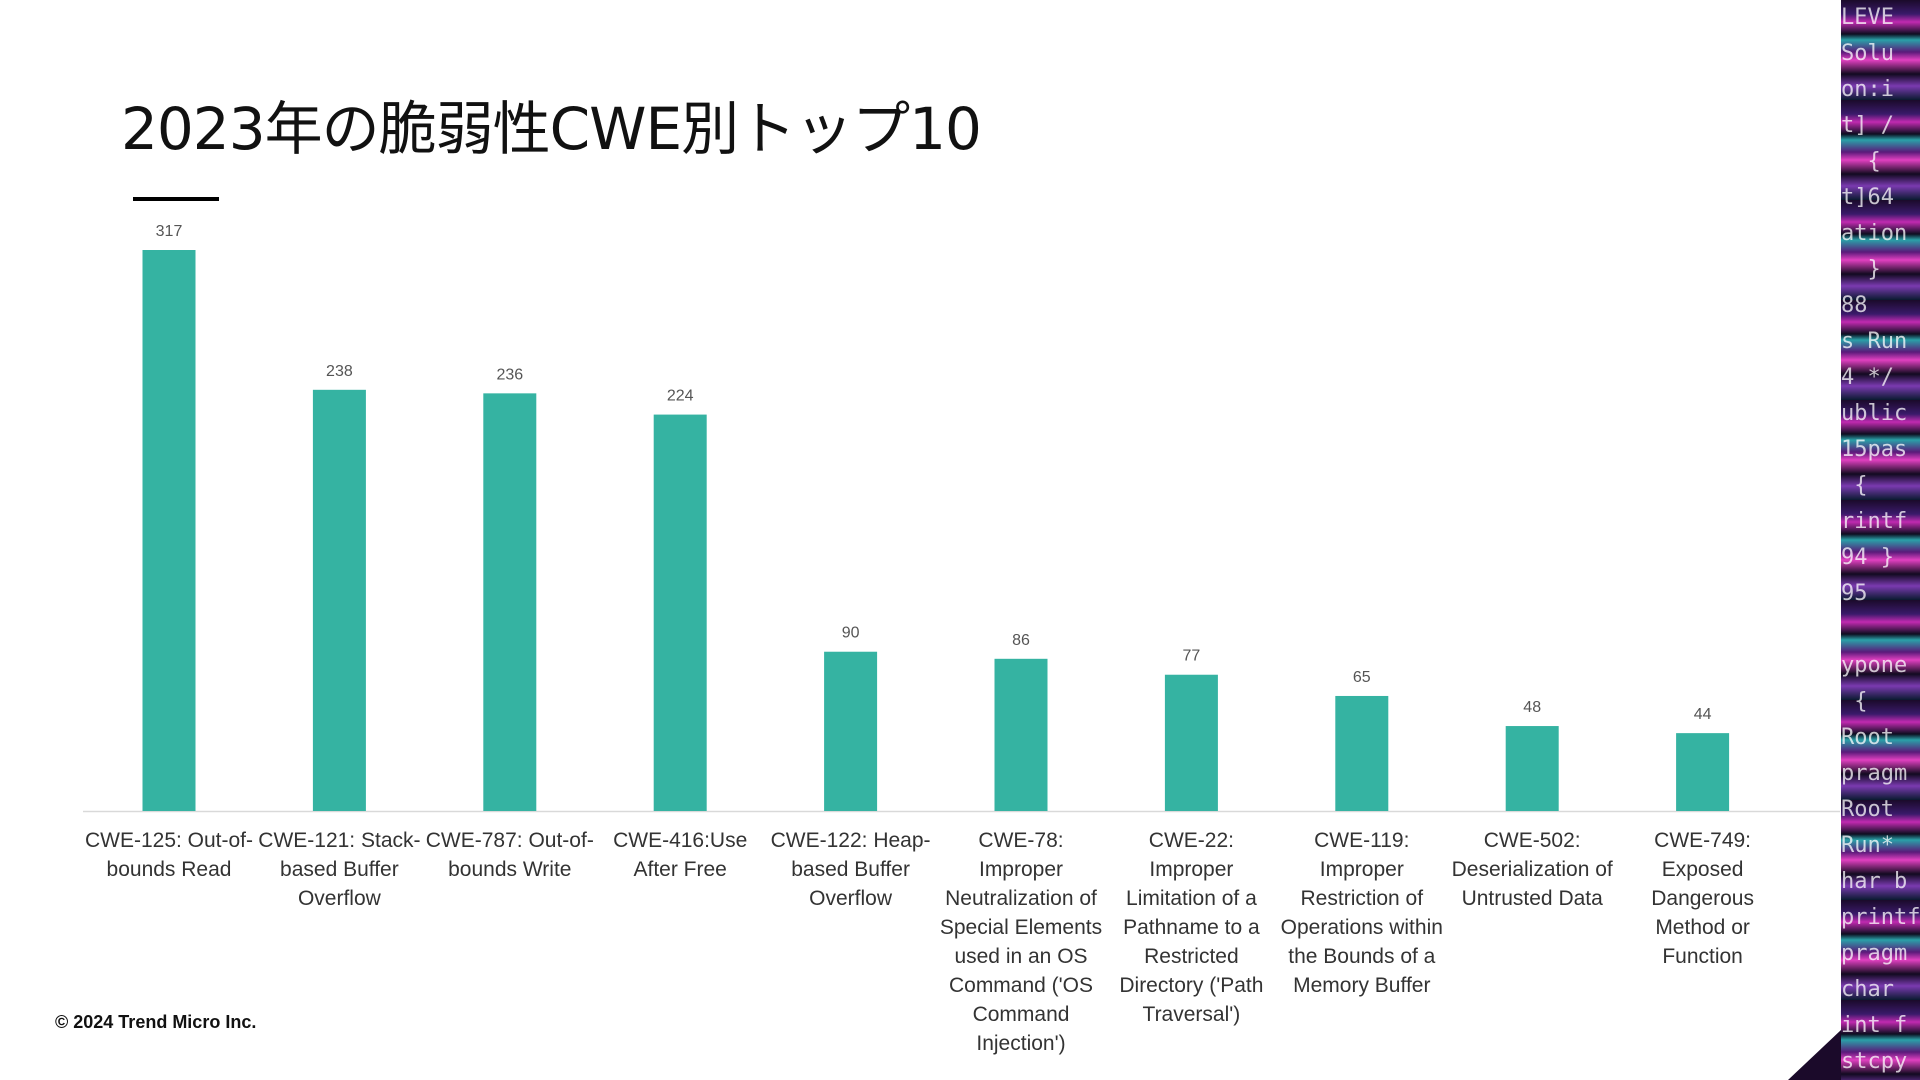 The width and height of the screenshot is (1920, 1080). I want to click on x-tick-label: CWE-122: Heap-based Buffer Overflow, so click(850, 869).